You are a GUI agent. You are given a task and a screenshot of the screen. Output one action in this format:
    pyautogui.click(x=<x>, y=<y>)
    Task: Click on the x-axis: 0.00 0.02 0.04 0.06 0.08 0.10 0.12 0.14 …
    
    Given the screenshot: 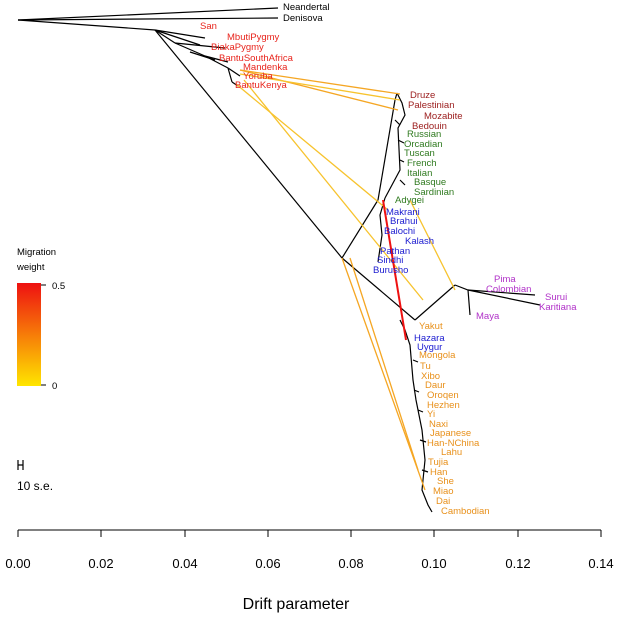 What is the action you would take?
    pyautogui.click(x=309, y=571)
    